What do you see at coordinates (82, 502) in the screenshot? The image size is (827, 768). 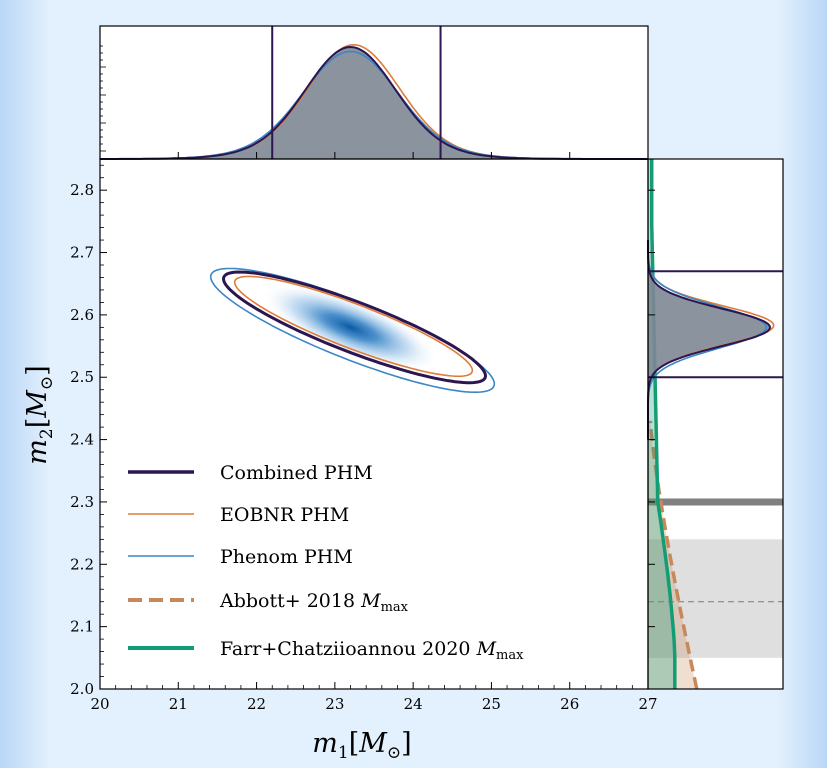 I see `y-tick-label: 2.3` at bounding box center [82, 502].